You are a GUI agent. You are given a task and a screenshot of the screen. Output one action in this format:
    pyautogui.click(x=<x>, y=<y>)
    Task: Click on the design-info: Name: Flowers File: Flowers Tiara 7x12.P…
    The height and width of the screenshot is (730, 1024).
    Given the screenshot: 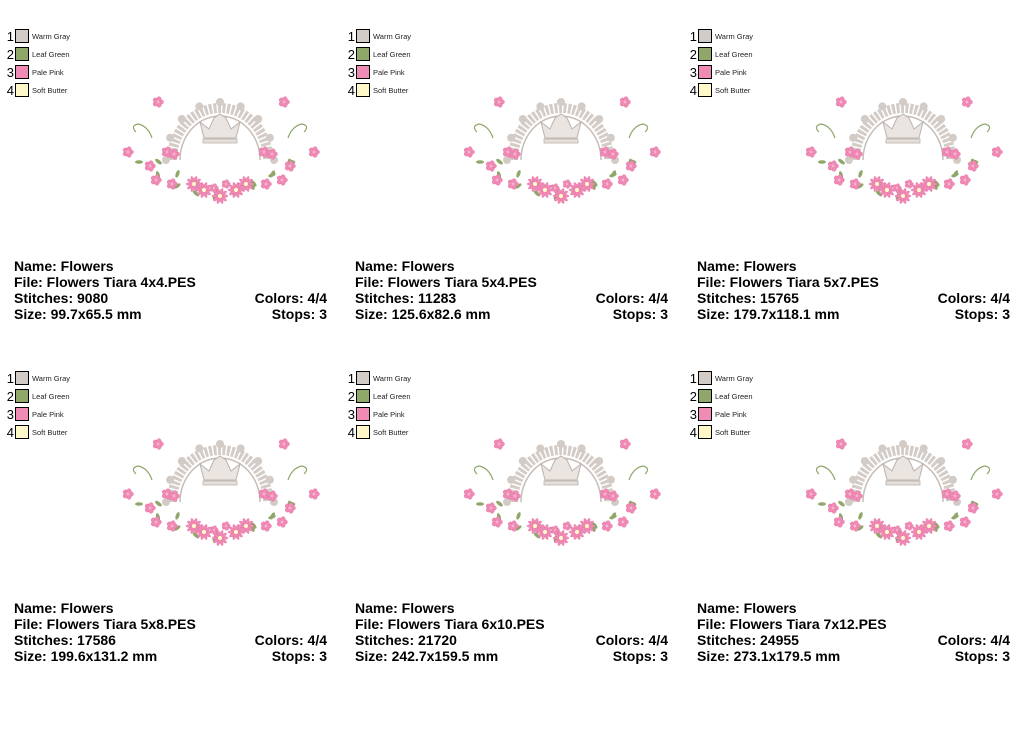 What is the action you would take?
    pyautogui.click(x=853, y=632)
    